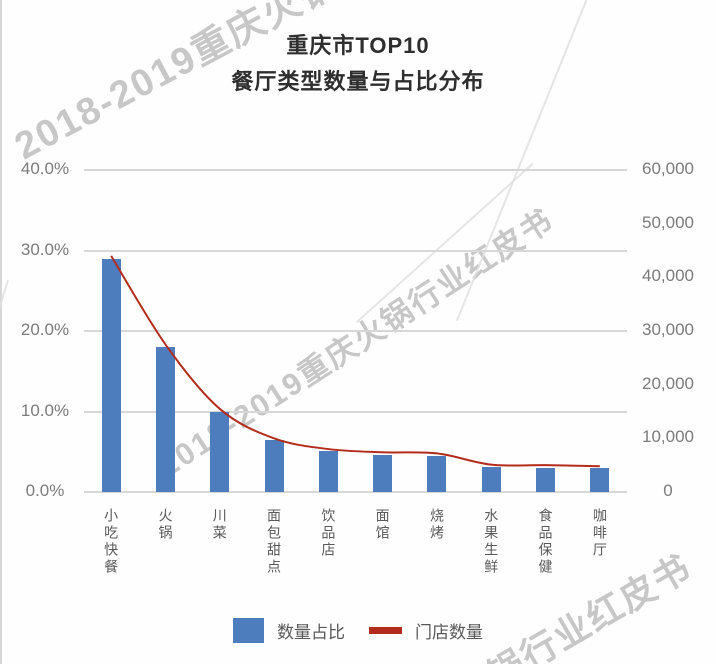 Image resolution: width=716 pixels, height=664 pixels. Describe the element at coordinates (449, 632) in the screenshot. I see `legend-line-label: 门店数量` at that location.